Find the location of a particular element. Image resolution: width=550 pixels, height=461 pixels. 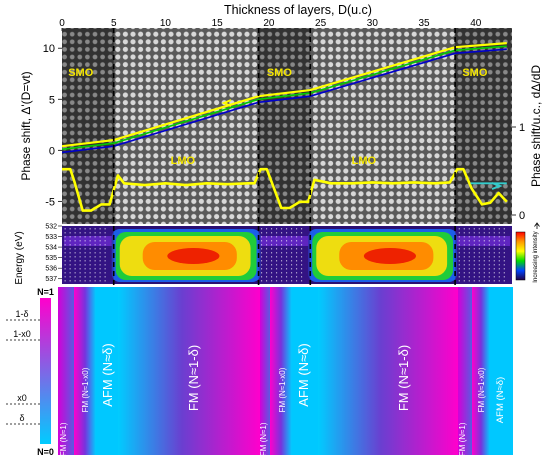

n-mark-1-delta: 1-δ is located at coordinates (21, 314).